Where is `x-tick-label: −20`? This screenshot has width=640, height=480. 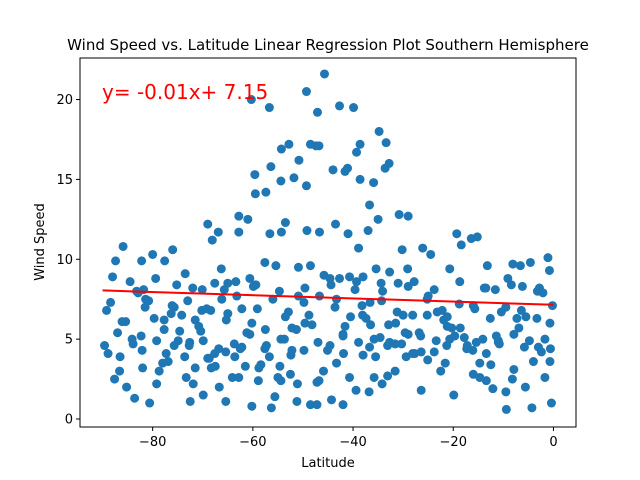
x-tick-label: −20 is located at coordinates (453, 442).